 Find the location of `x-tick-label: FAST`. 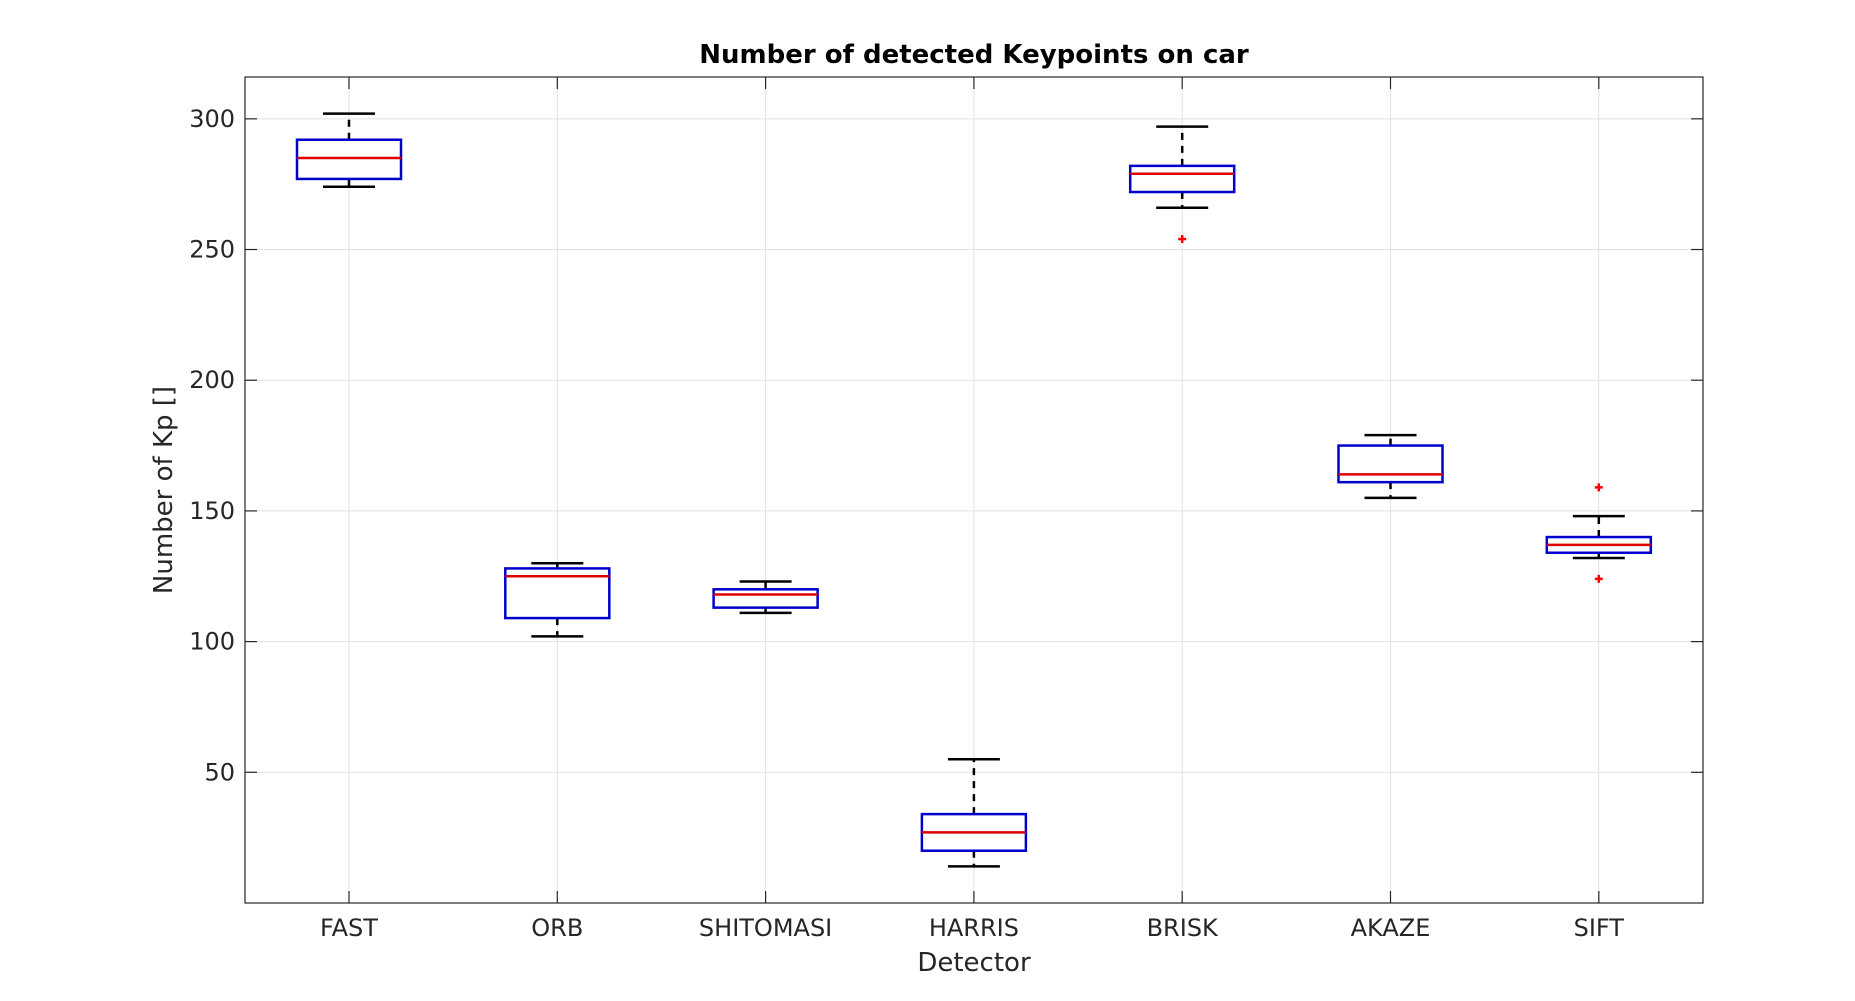

x-tick-label: FAST is located at coordinates (349, 928).